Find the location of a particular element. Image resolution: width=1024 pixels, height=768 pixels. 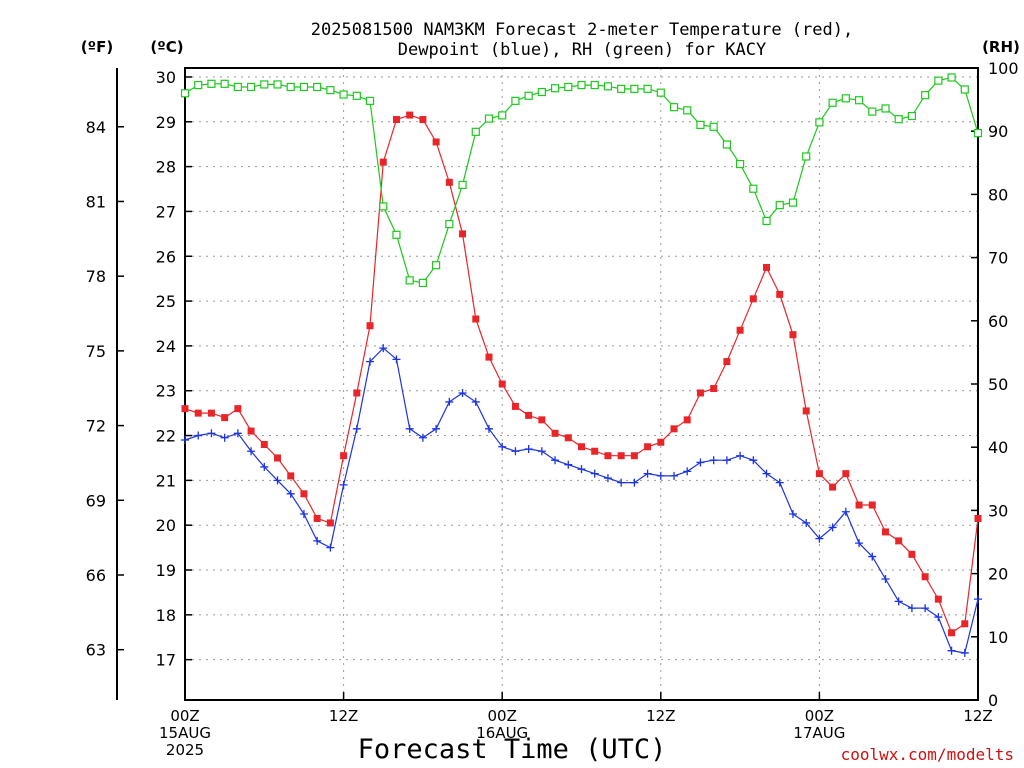

celsius-tick-label: 21 is located at coordinates (166, 480).